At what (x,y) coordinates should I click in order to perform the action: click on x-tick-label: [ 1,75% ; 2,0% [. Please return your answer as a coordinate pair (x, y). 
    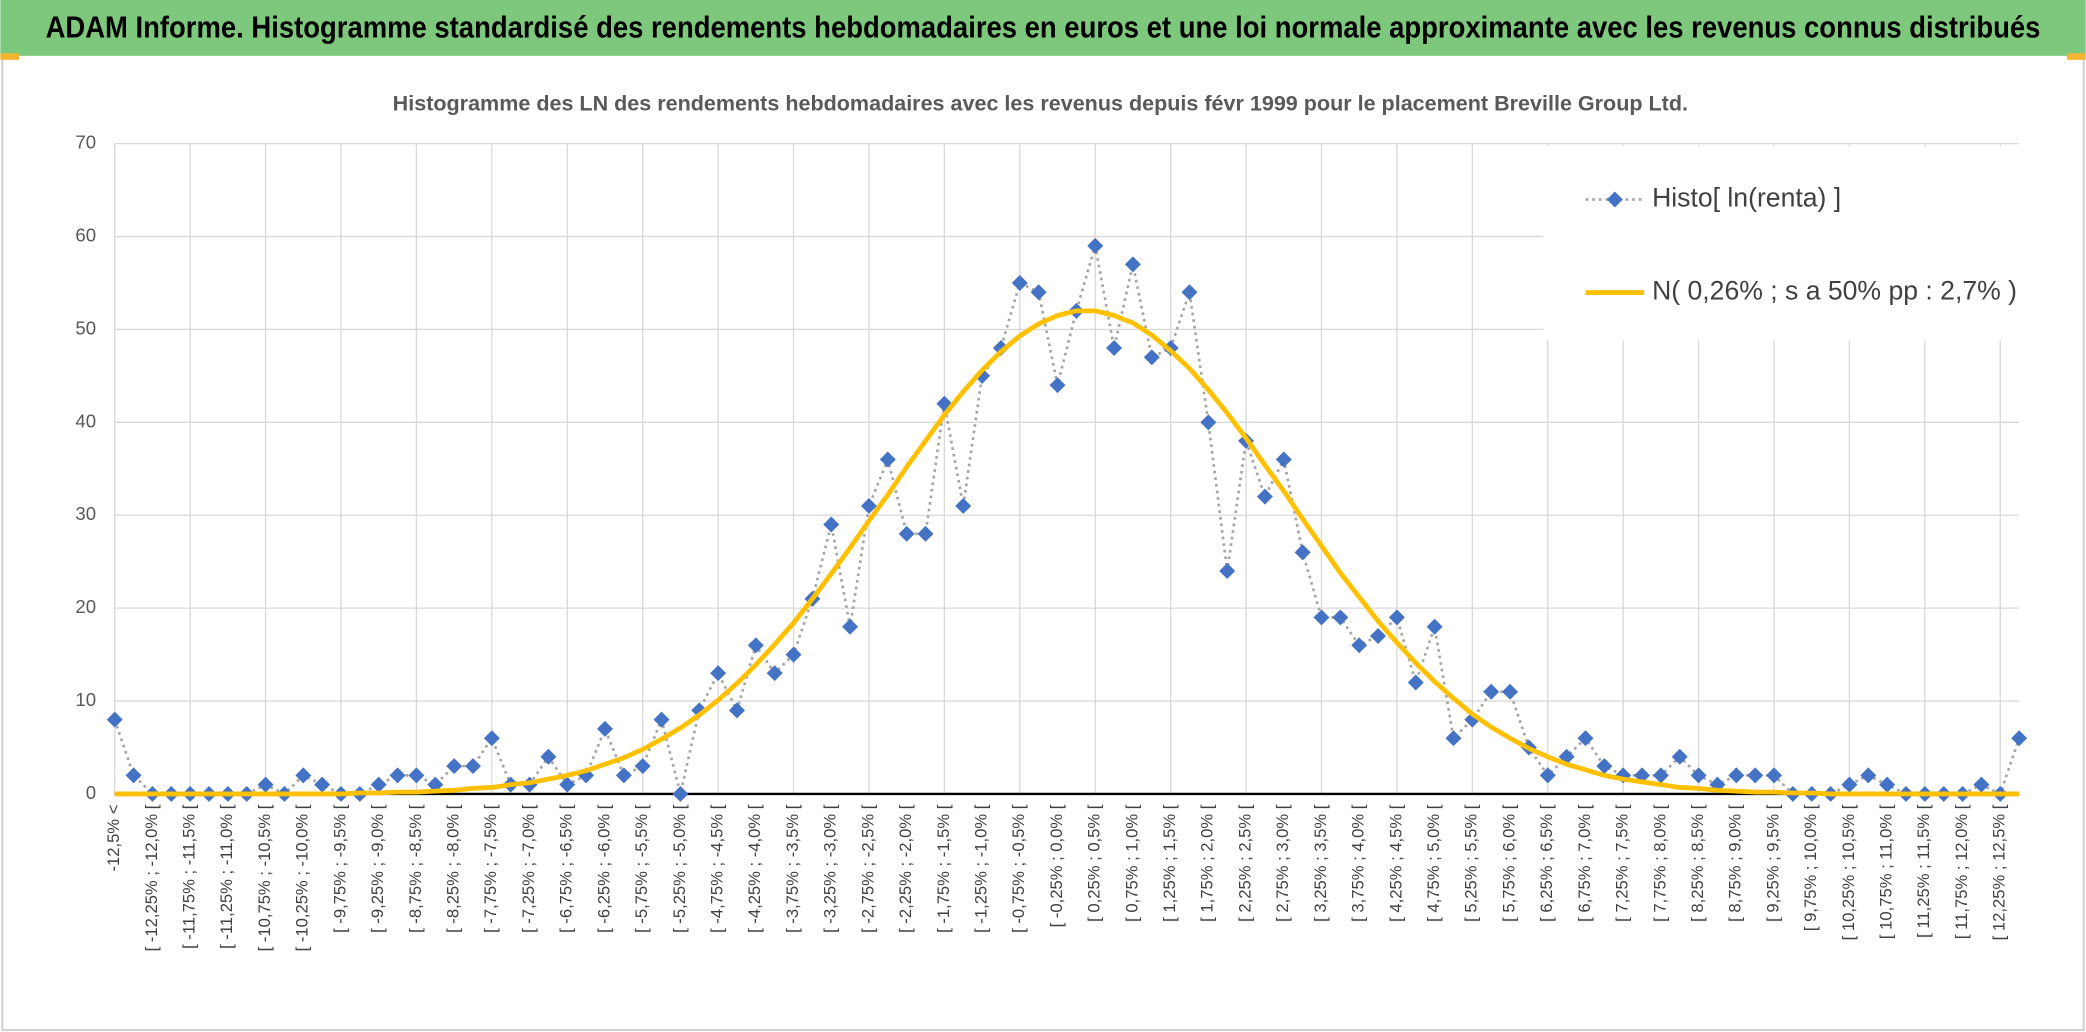
    Looking at the image, I should click on (1207, 863).